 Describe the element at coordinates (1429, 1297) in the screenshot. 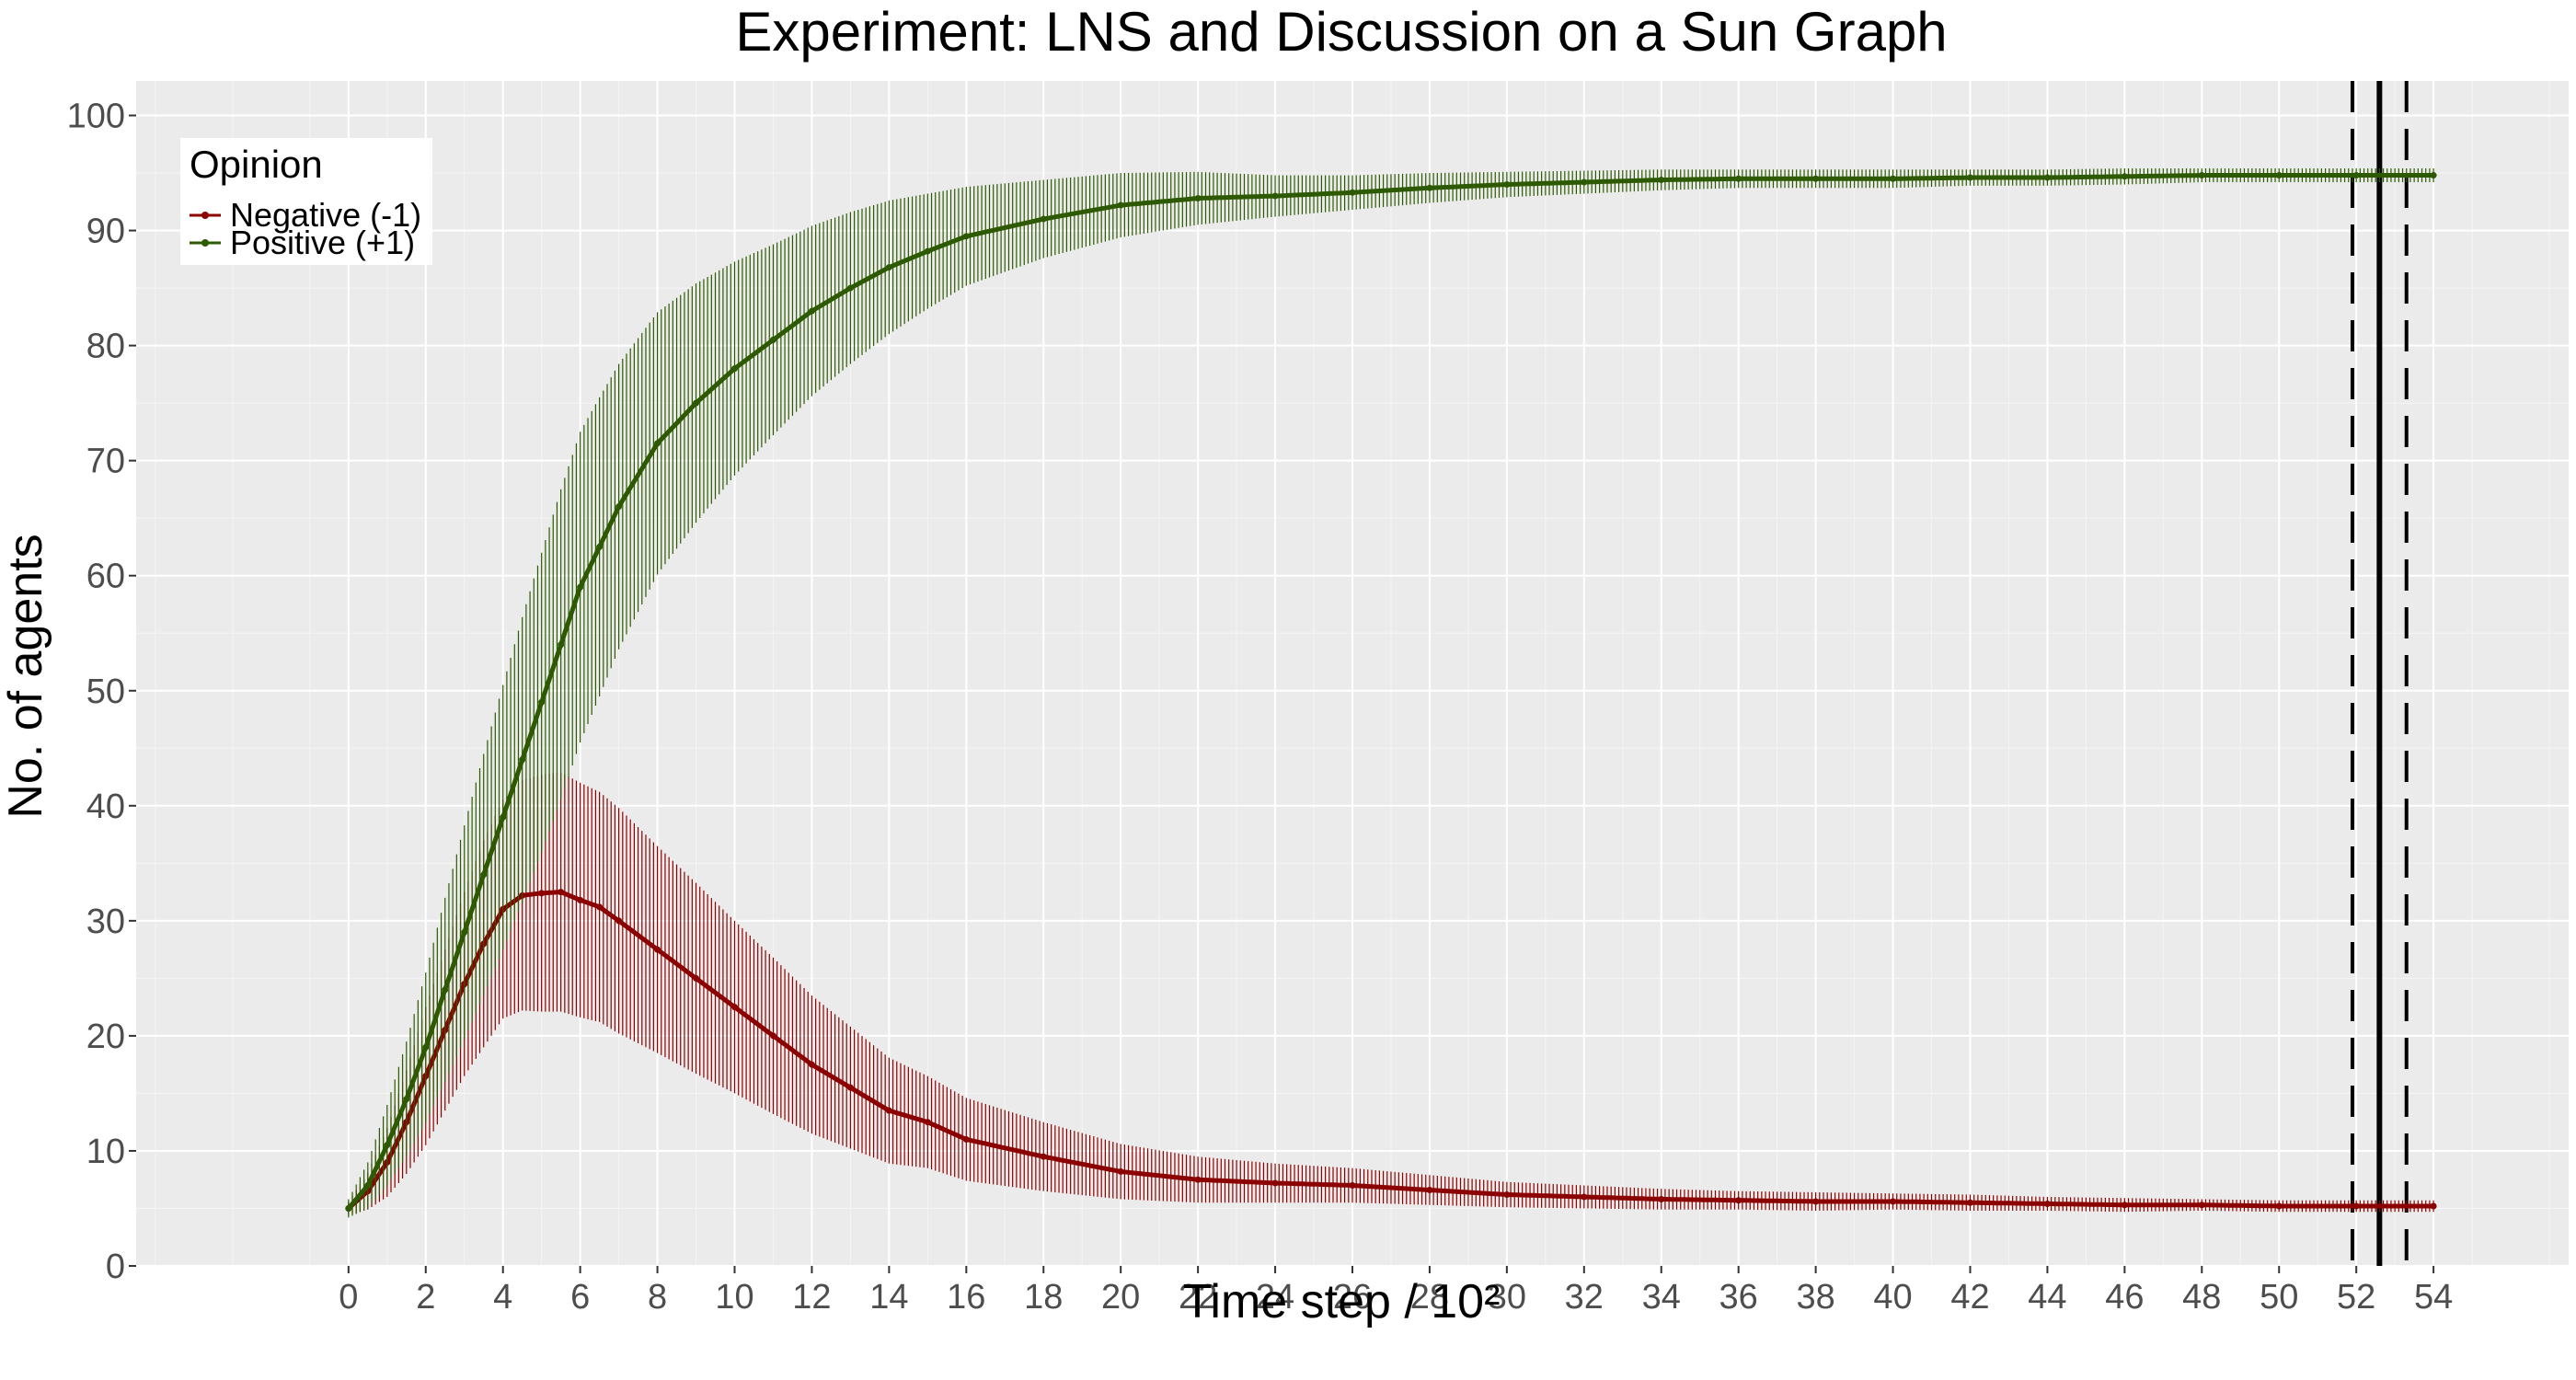

I see `x-tick-label: 28` at that location.